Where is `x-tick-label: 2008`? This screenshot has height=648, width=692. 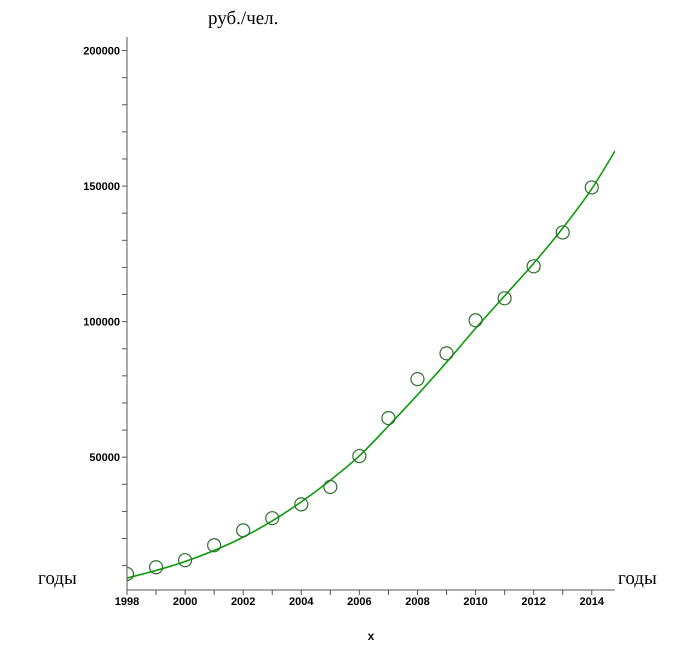
x-tick-label: 2008 is located at coordinates (417, 602).